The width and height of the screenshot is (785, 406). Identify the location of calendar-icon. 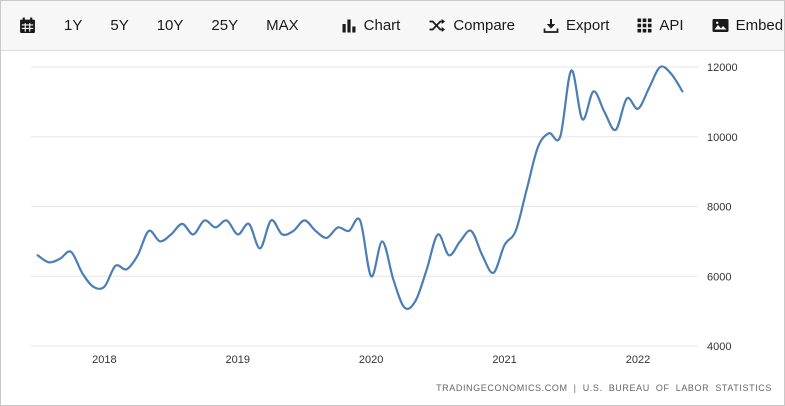
(27, 25).